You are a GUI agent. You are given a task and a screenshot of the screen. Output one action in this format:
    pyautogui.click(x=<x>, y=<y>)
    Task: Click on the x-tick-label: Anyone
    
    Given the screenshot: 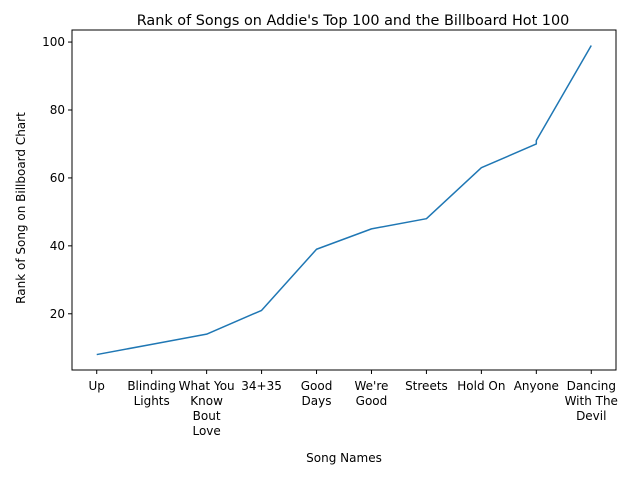 What is the action you would take?
    pyautogui.click(x=536, y=386)
    